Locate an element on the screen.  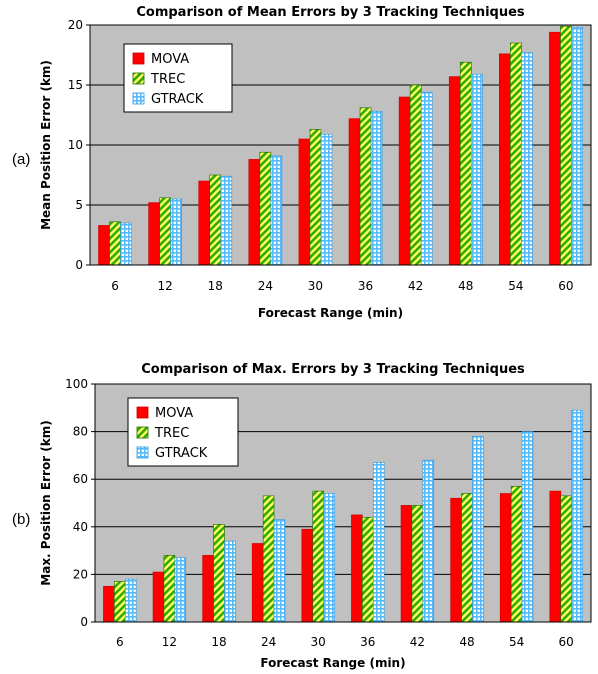
y-tick-label: 80 is located at coordinates (80, 432).